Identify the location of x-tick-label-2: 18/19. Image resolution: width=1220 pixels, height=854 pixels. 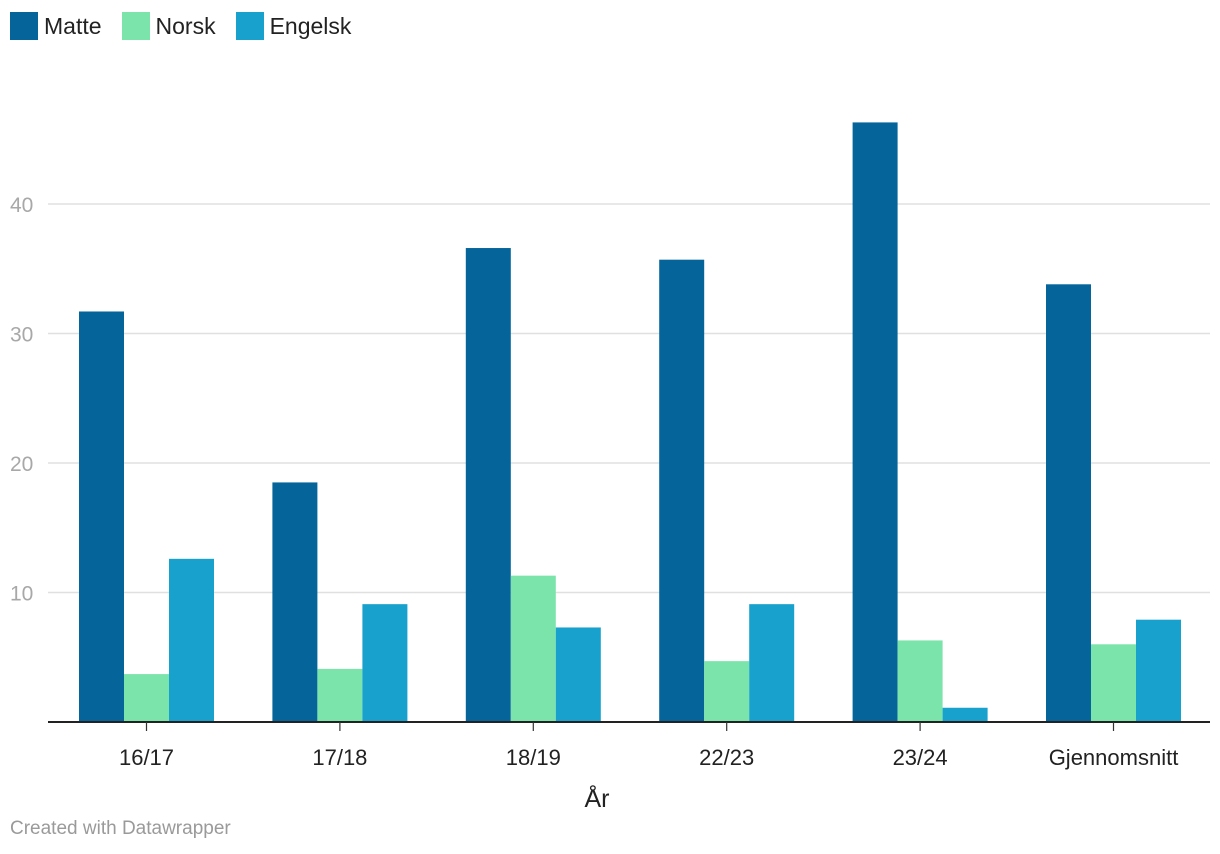
(533, 757).